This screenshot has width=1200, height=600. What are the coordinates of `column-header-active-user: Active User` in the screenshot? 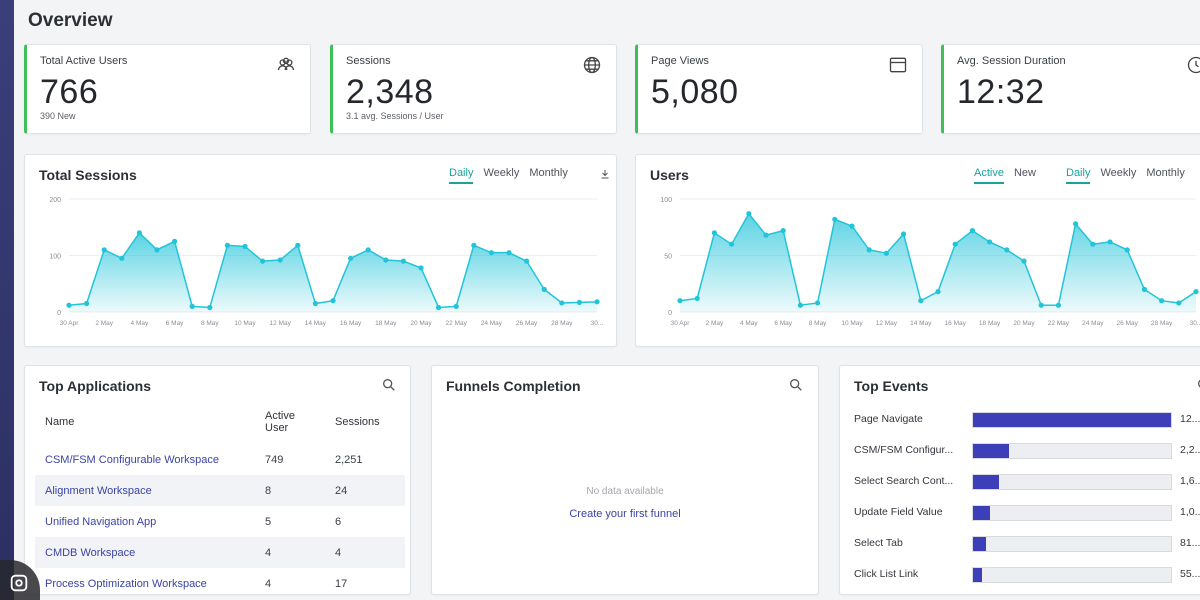 It's located at (280, 422).